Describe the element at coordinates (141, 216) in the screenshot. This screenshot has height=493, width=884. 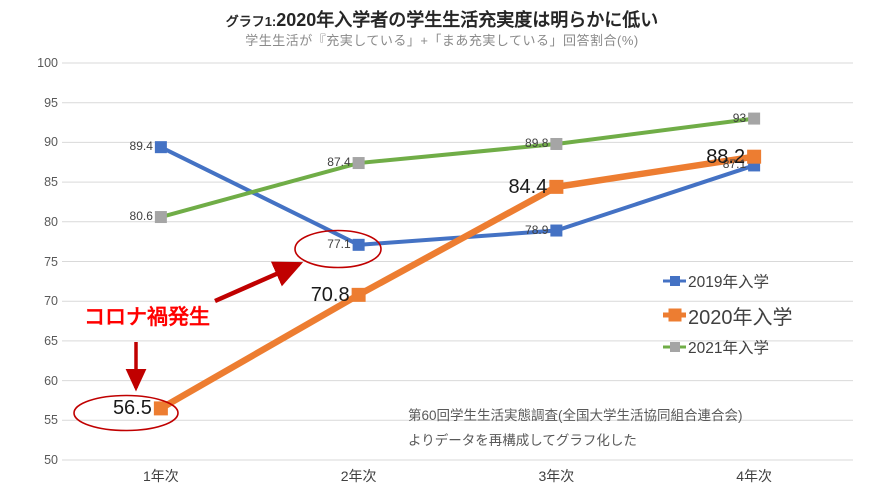
I see `data-label-2021年入学-1年次: 80.6` at that location.